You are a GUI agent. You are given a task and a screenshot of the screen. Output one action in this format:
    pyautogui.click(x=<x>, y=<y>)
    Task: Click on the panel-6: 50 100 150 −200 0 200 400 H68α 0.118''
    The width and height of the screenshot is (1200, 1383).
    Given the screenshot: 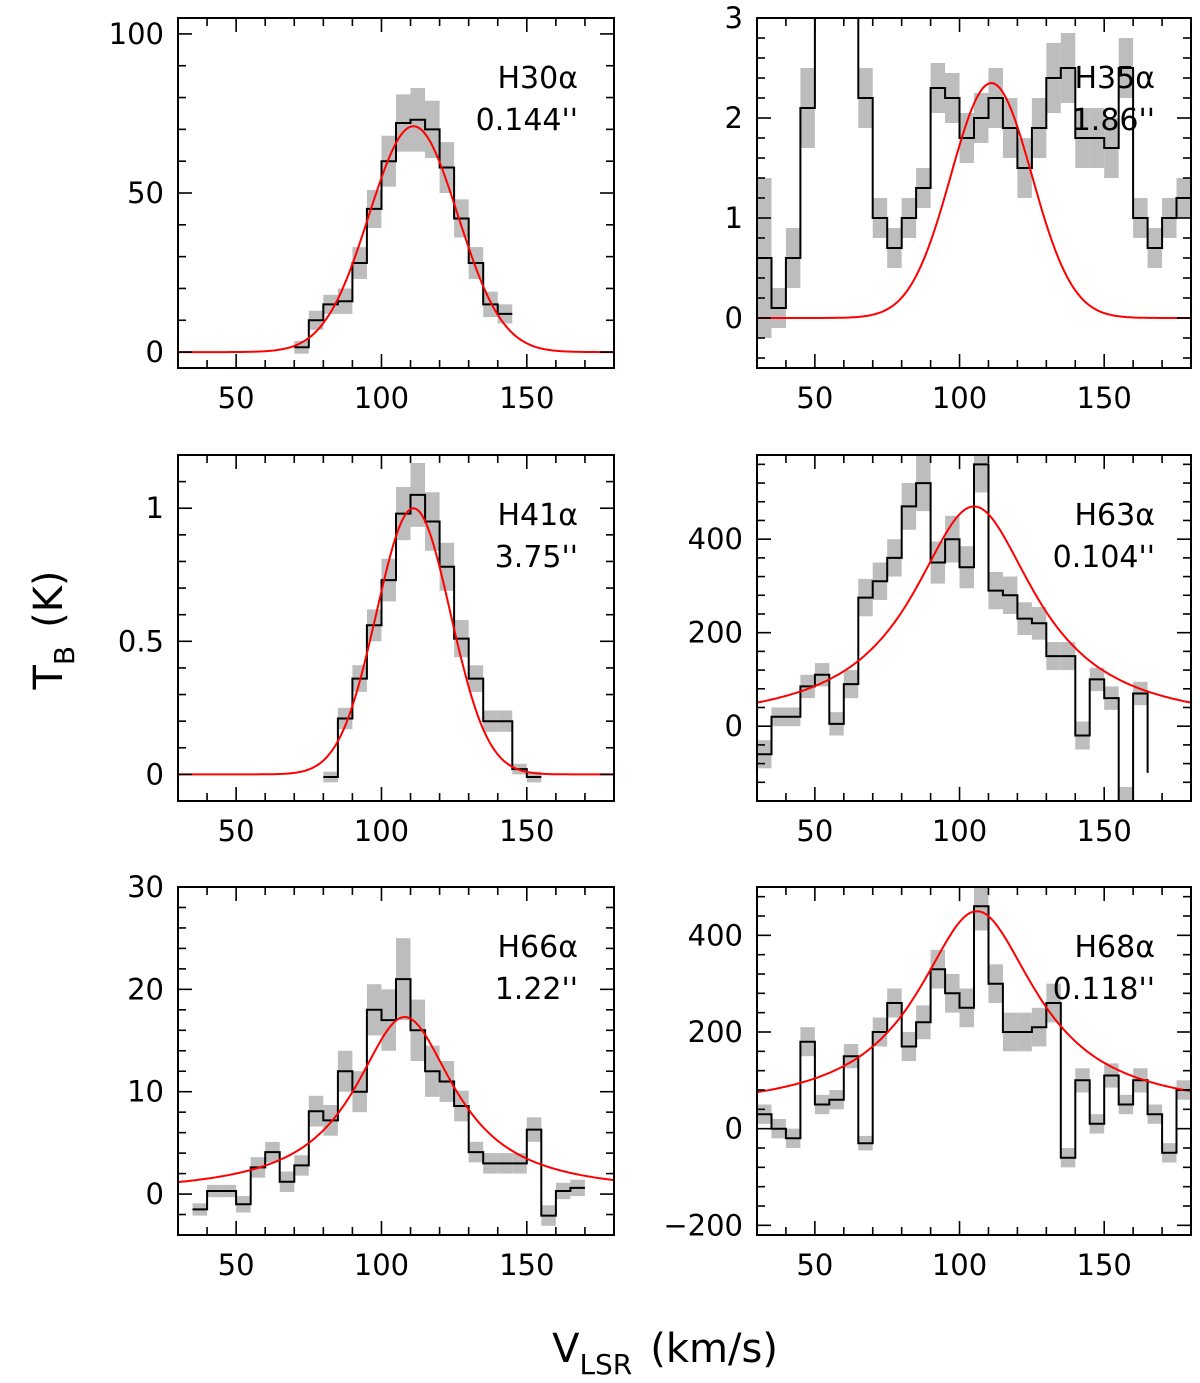 What is the action you would take?
    pyautogui.click(x=927, y=1084)
    